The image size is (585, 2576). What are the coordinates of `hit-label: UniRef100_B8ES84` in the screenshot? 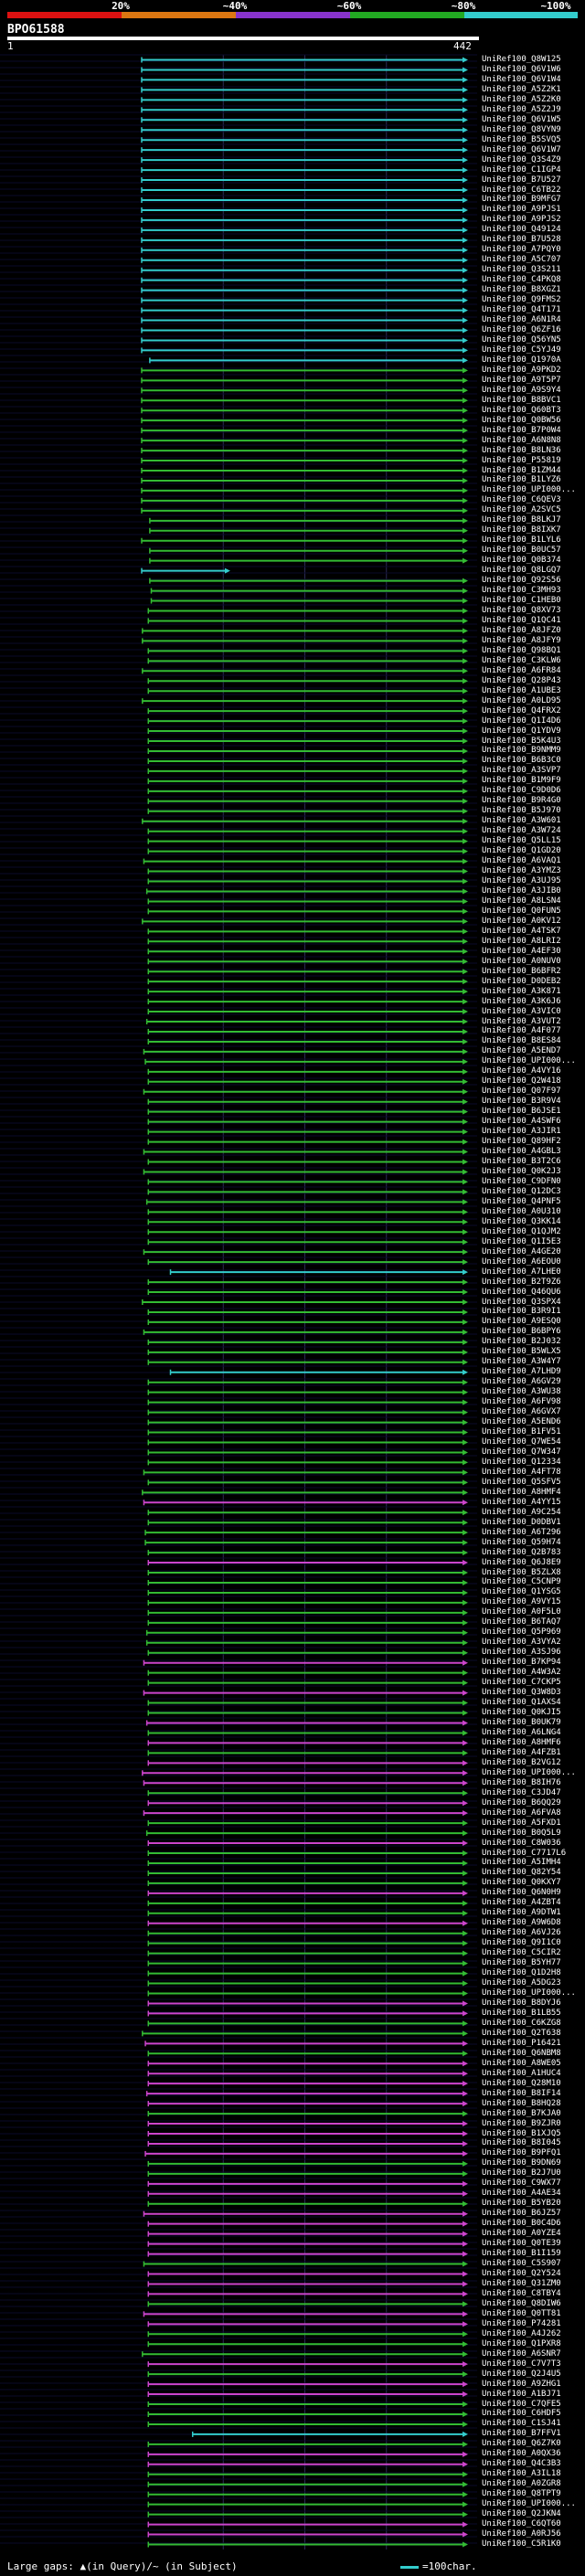 It's located at (521, 1041).